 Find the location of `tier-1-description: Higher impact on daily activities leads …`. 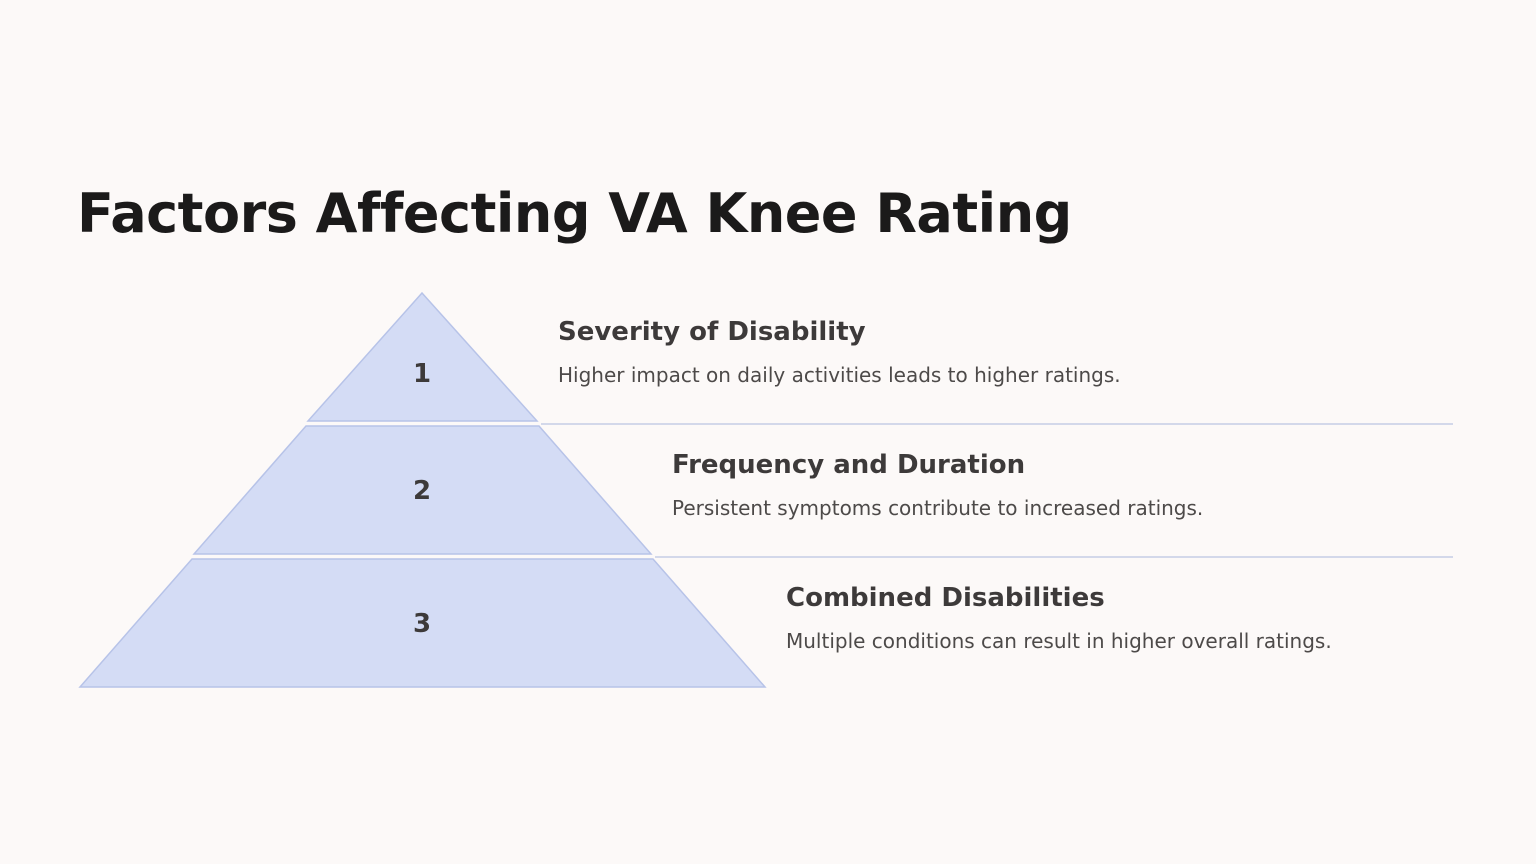

tier-1-description: Higher impact on daily activities leads … is located at coordinates (839, 375).